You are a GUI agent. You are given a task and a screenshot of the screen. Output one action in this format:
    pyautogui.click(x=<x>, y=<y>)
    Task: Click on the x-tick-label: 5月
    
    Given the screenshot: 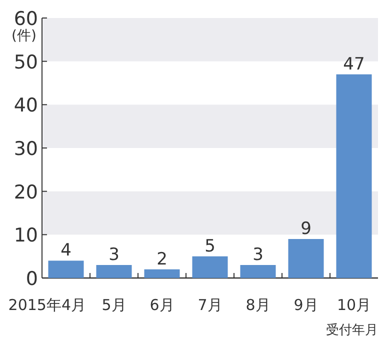 What is the action you would take?
    pyautogui.click(x=114, y=305)
    